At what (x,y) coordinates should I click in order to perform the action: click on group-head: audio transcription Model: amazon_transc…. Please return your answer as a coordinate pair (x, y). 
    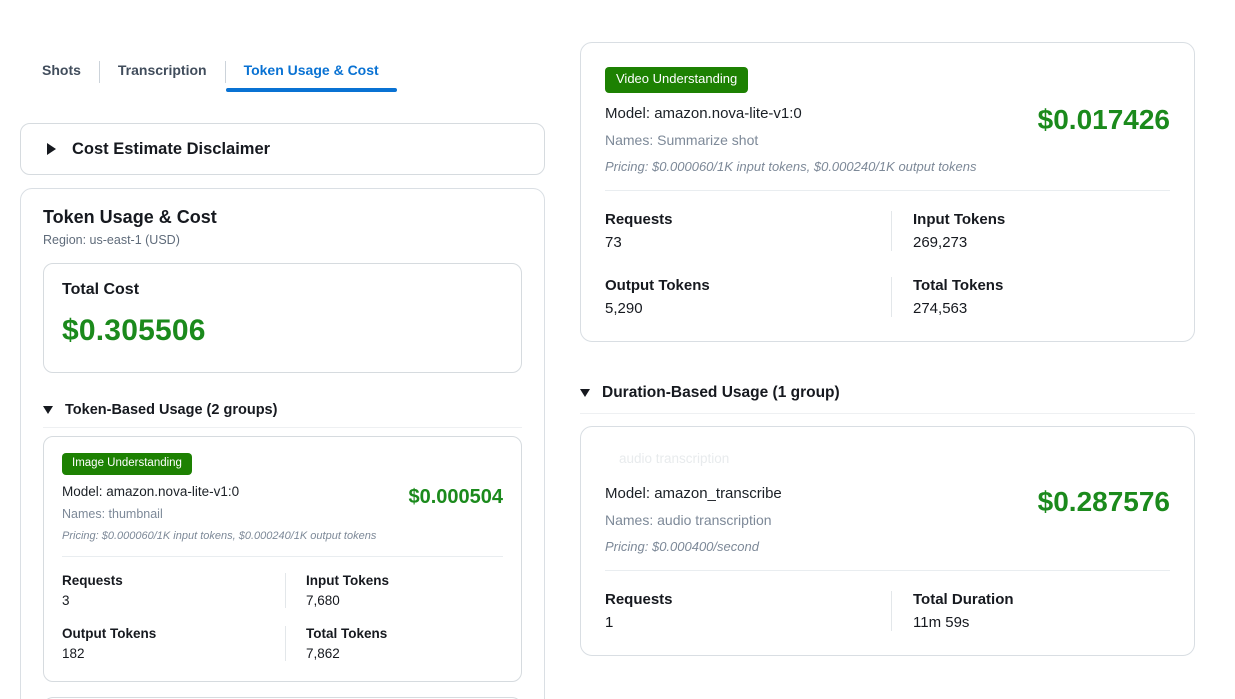
    Looking at the image, I should click on (887, 502).